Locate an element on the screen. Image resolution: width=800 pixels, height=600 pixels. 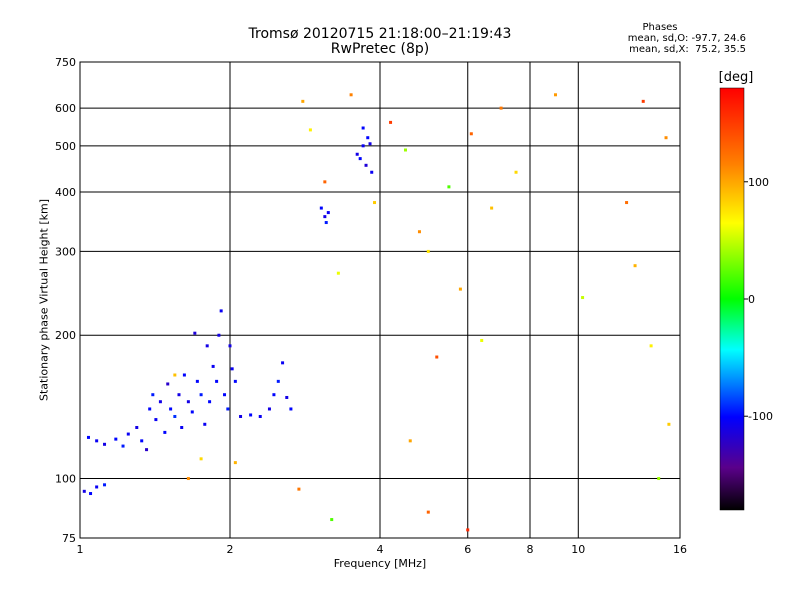
x-axis-label: Frequency [MHz] is located at coordinates (380, 563).